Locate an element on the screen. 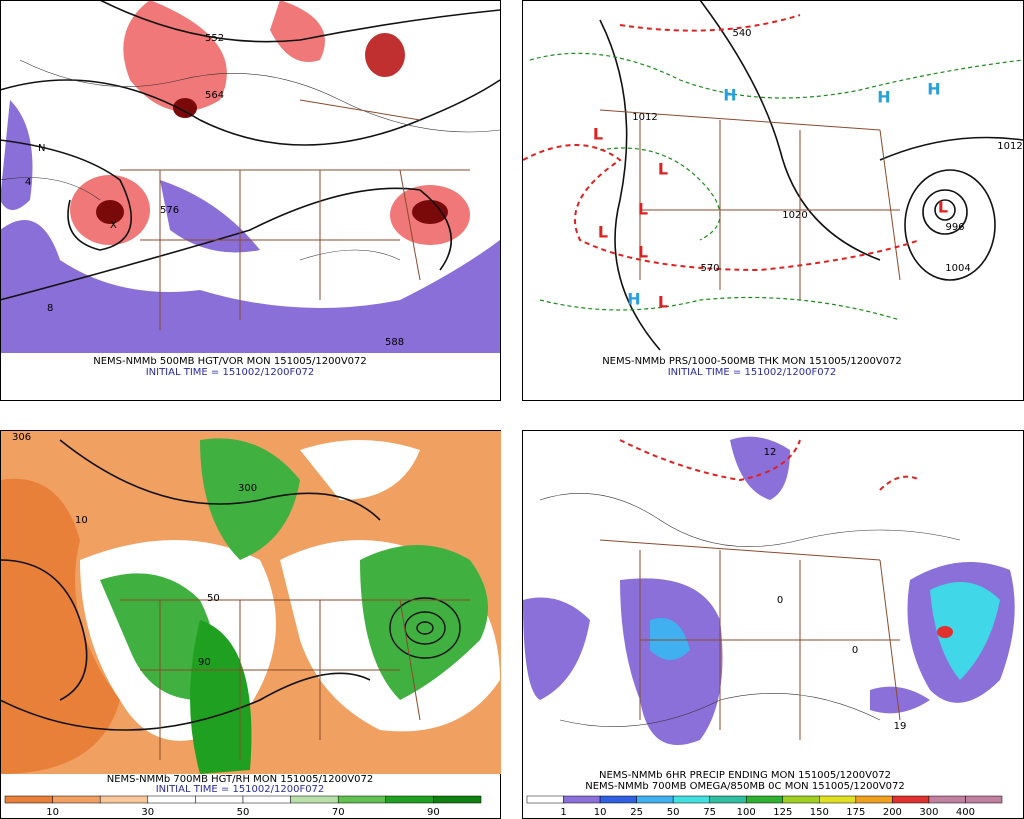  map-label: 90 is located at coordinates (204, 662).